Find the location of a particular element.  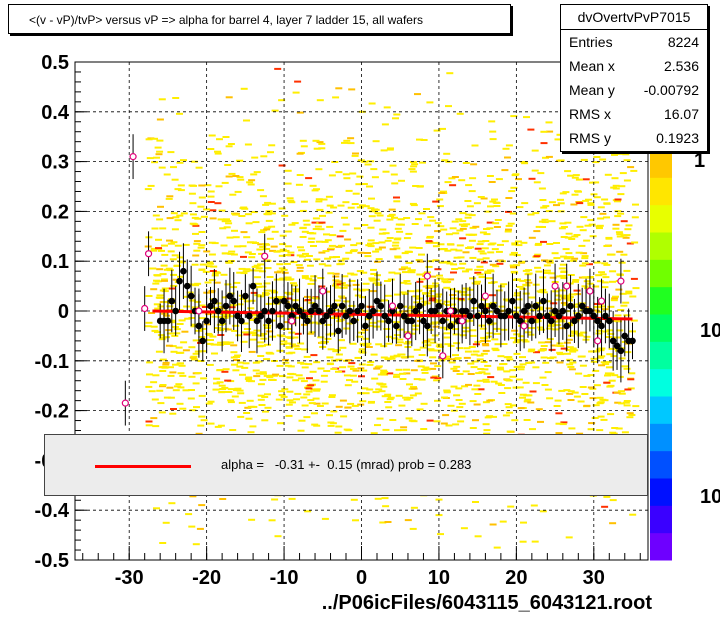

x-tick-label: -20 is located at coordinates (206, 578).